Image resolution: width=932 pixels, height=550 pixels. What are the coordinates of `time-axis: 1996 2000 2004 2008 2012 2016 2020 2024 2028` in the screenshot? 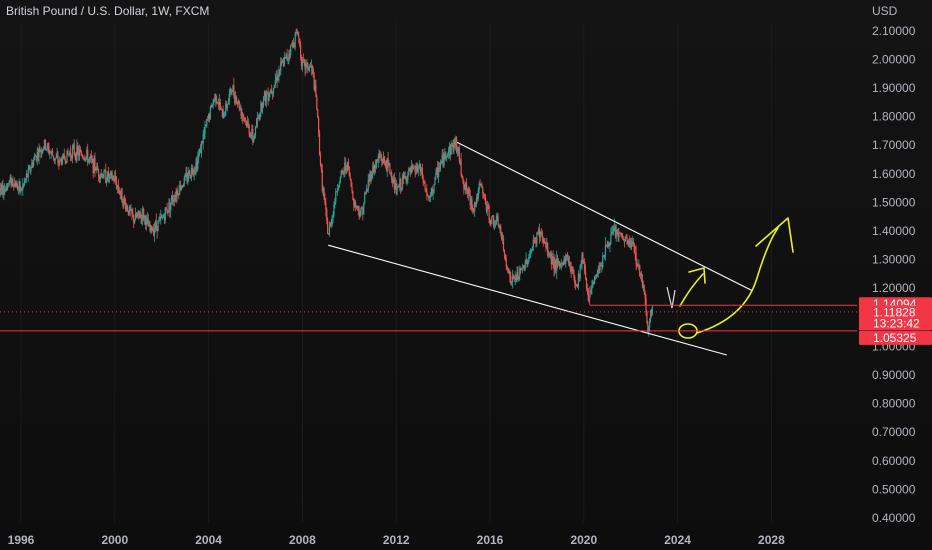 It's located at (396, 540).